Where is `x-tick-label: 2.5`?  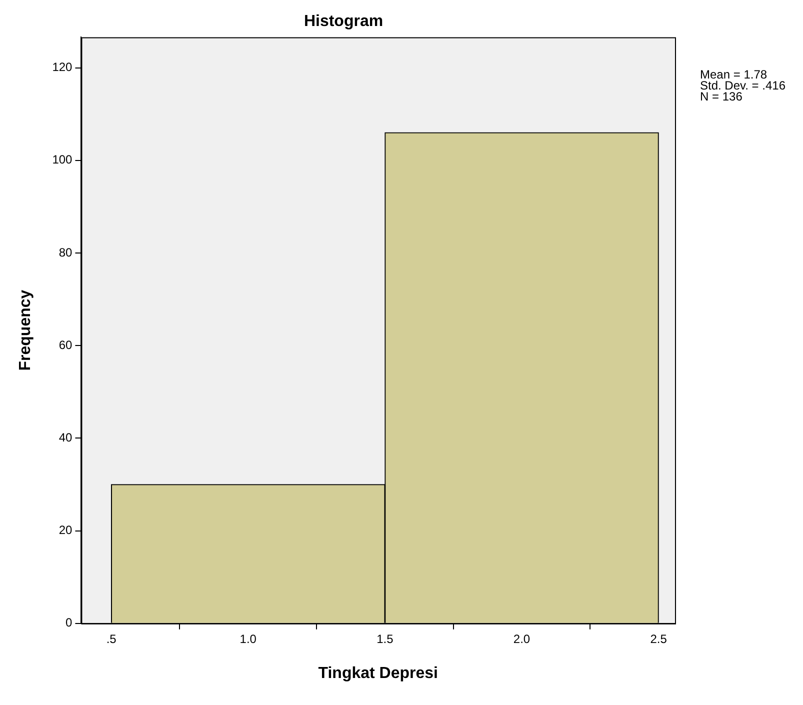 x-tick-label: 2.5 is located at coordinates (659, 639).